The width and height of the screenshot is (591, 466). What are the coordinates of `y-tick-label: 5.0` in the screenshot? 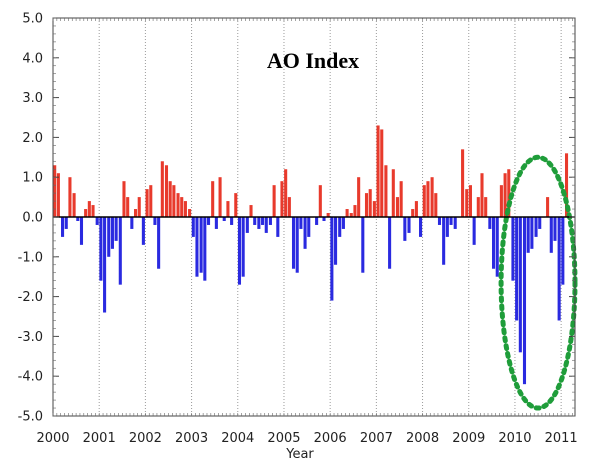 It's located at (32, 19).